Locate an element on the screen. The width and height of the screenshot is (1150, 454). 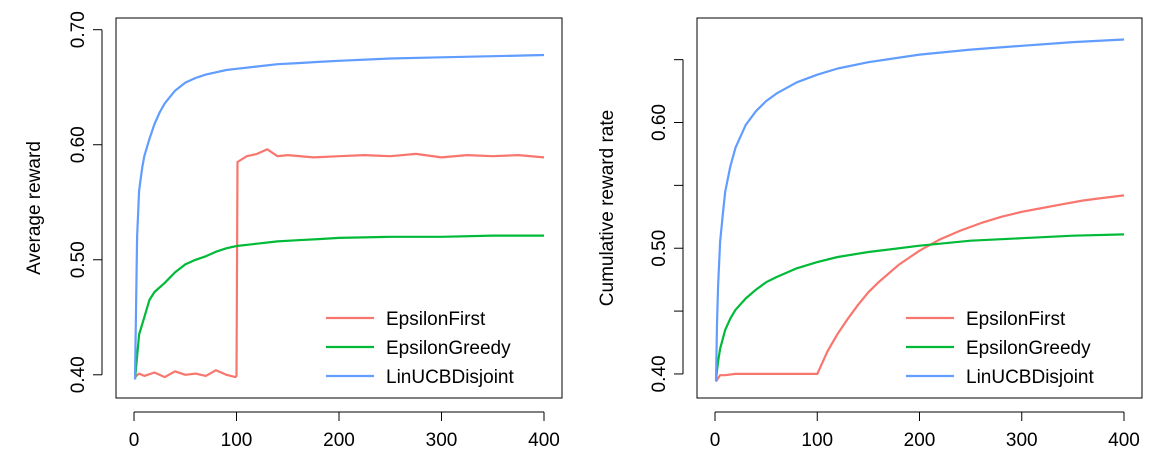
y-tick-label: 0.70 is located at coordinates (78, 29).